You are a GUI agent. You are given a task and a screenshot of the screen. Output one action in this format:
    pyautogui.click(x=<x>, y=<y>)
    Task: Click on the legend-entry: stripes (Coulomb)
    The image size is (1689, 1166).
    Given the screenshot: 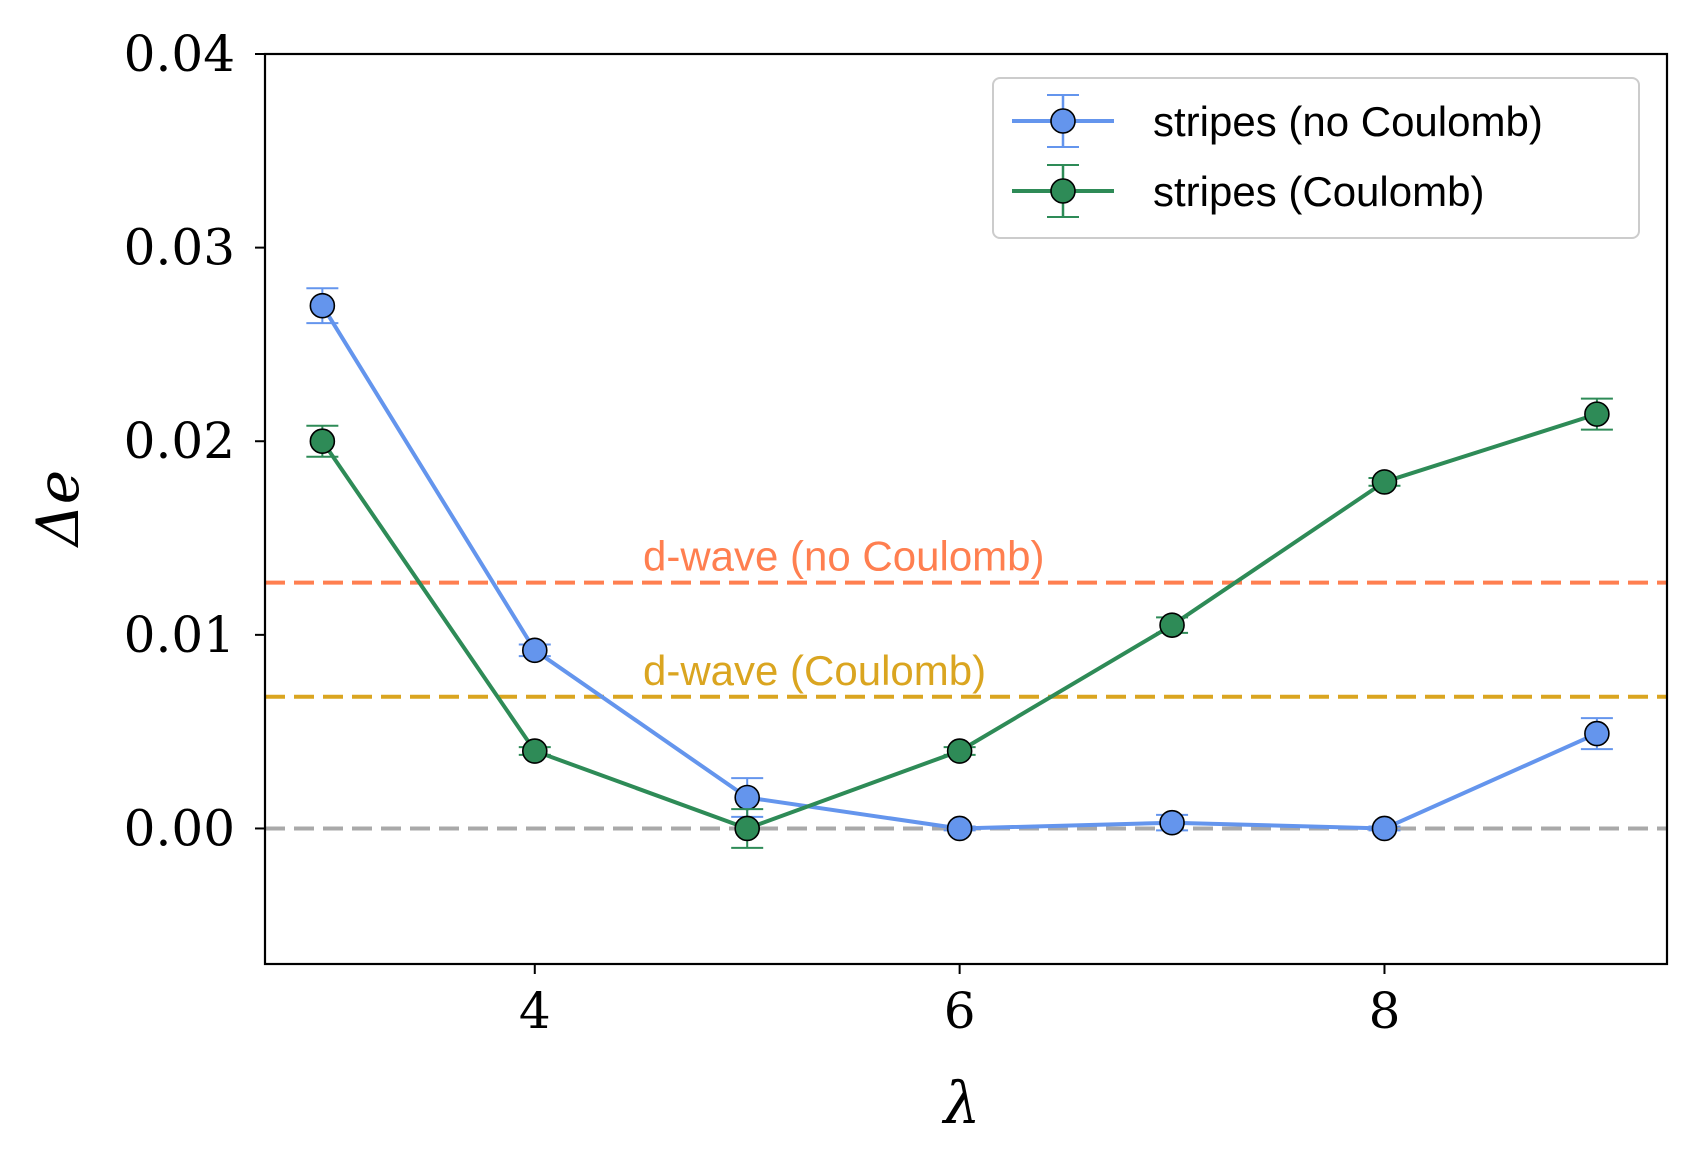 What is the action you would take?
    pyautogui.click(x=1248, y=191)
    